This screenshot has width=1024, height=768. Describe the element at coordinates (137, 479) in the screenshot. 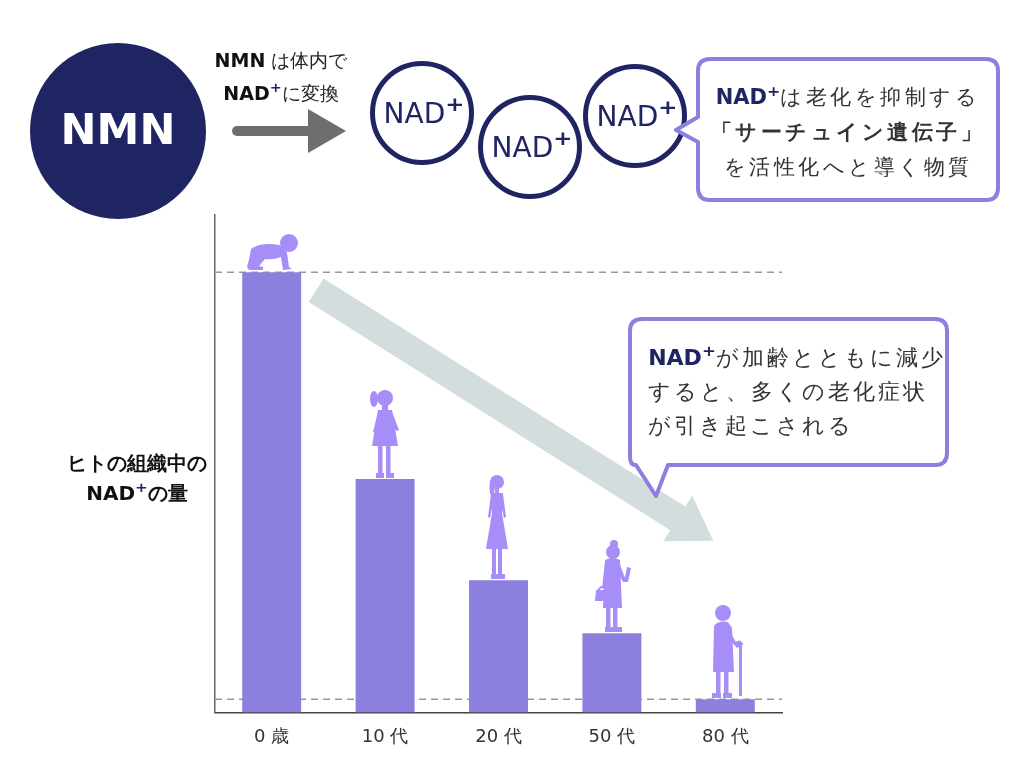

I see `y-axis-title: ヒトの組織中のNAD⁺の量` at that location.